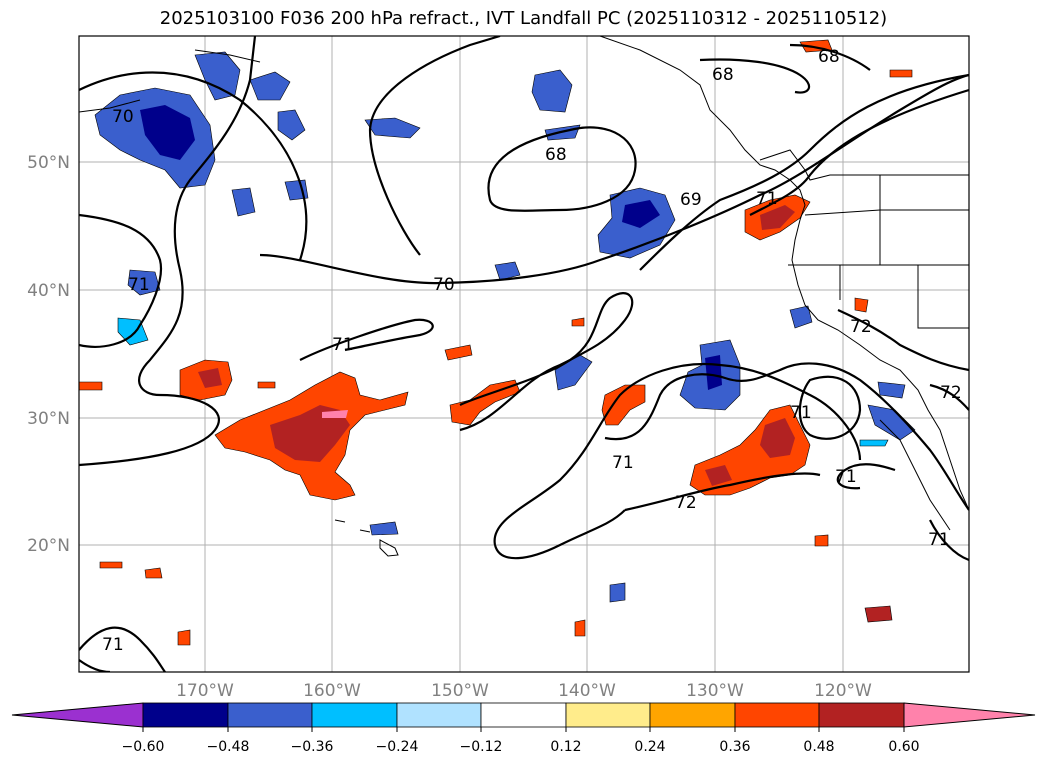  Describe the element at coordinates (901, 73) in the screenshot. I see `shade-orange-g` at that location.